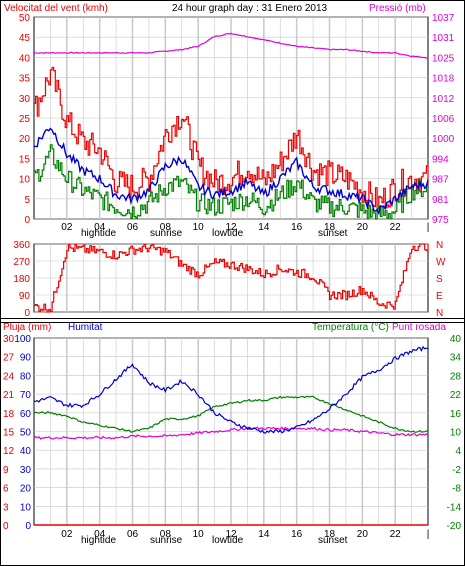 The height and width of the screenshot is (566, 465). Describe the element at coordinates (231, 227) in the screenshot. I see `hour-tick-label: 12` at that location.